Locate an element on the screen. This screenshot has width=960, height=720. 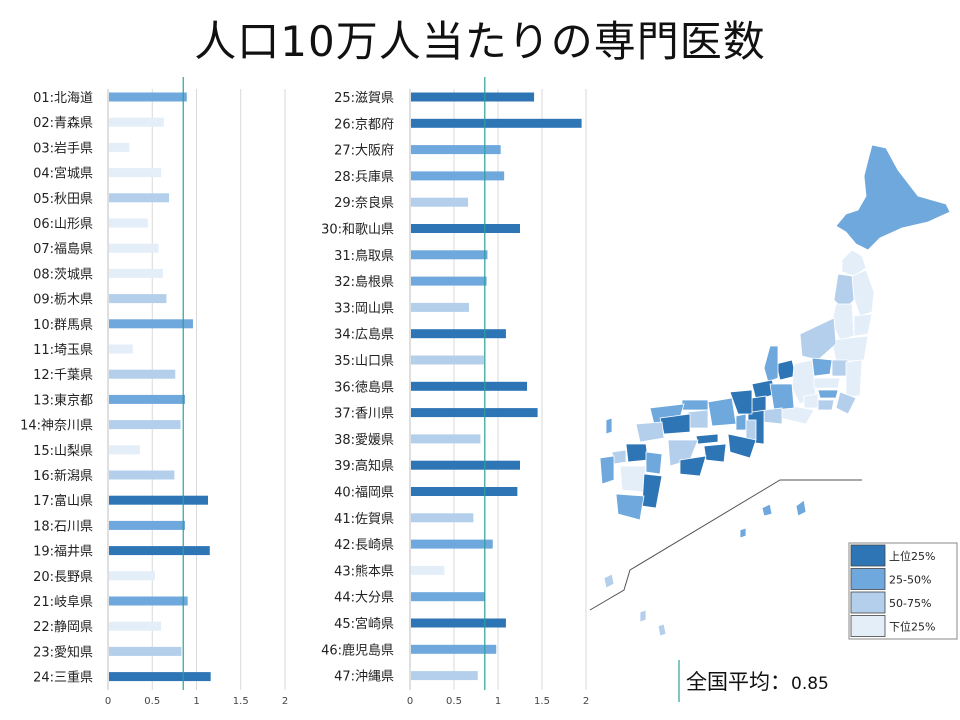
category-label: 39:高知県 is located at coordinates (364, 466).